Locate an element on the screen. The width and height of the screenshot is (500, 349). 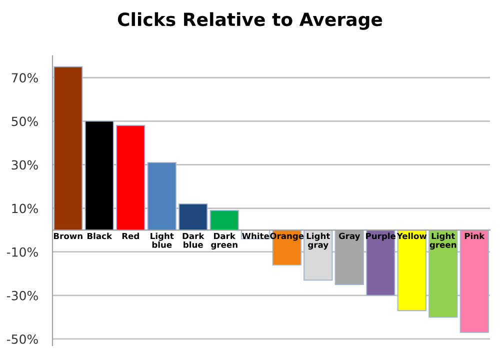
x-tick-label: Dark green is located at coordinates (224, 241).